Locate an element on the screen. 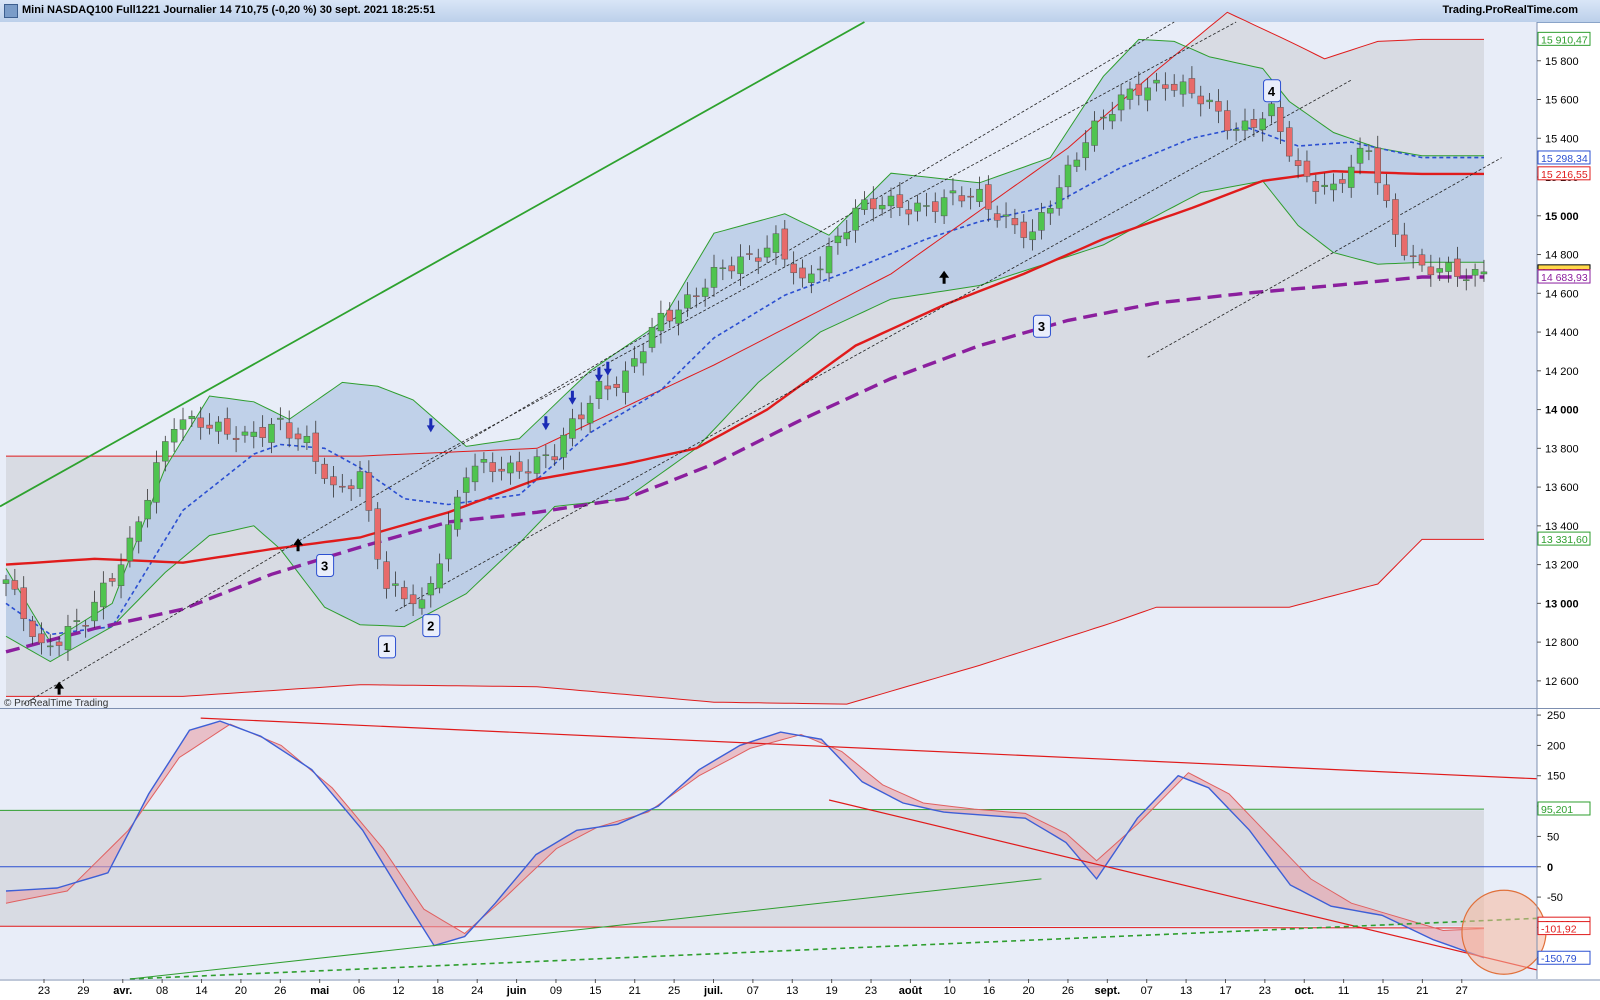 The width and height of the screenshot is (1600, 1000). legend-item-bollinger-20: Bollinger (20 2) is located at coordinates (88, 31).